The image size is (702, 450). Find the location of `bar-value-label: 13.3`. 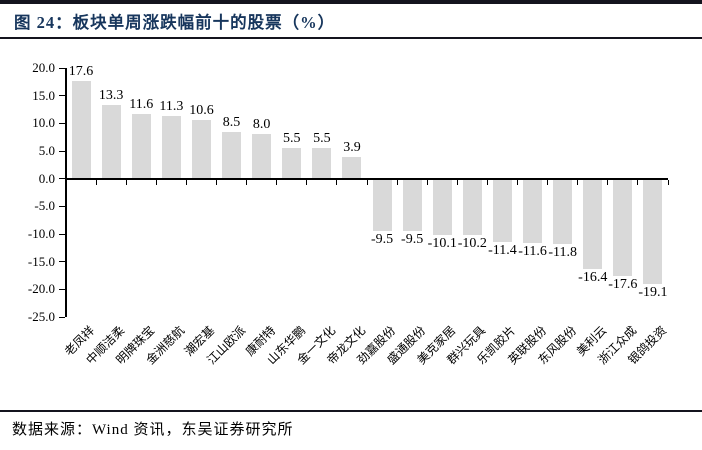

bar-value-label: 13.3 is located at coordinates (111, 96).